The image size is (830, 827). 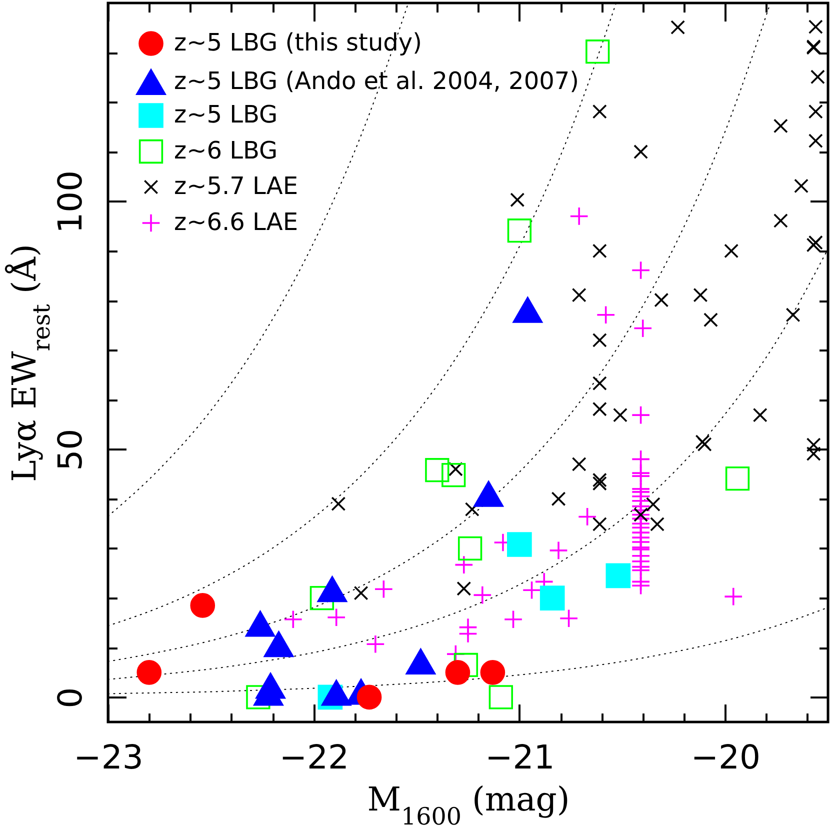 I want to click on x-tick-label: −22, so click(x=314, y=757).